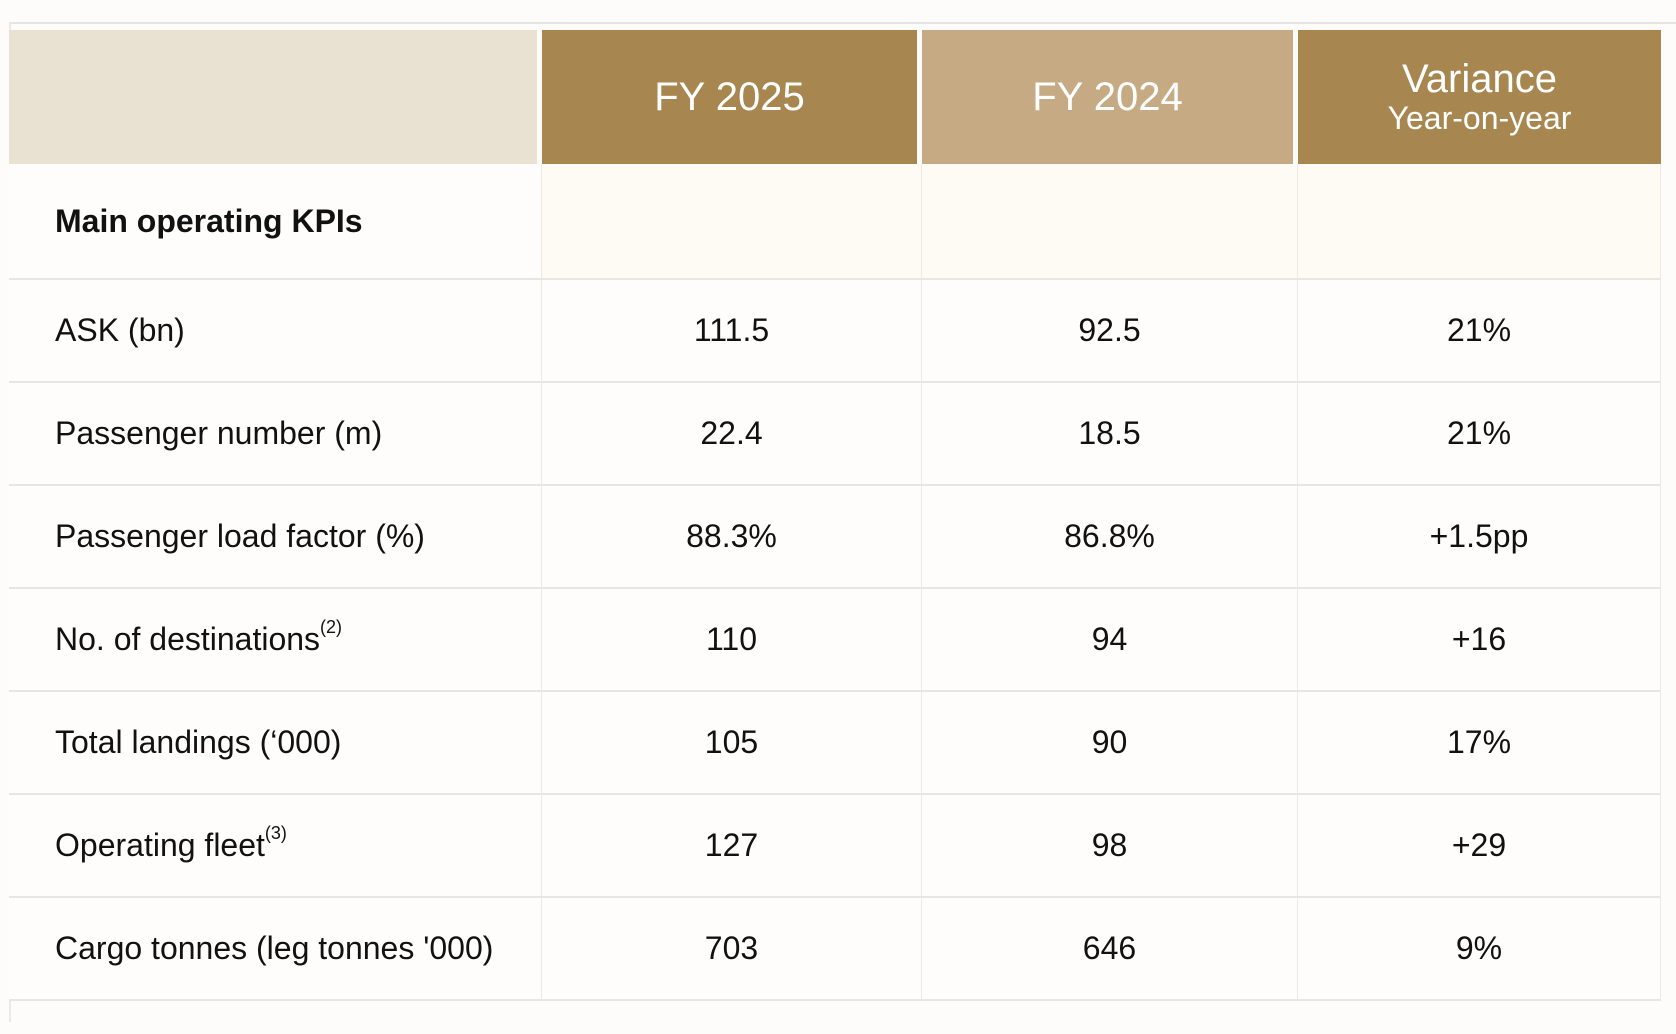 The image size is (1676, 1034). I want to click on variance-subtitle: Year-on-year, so click(1479, 118).